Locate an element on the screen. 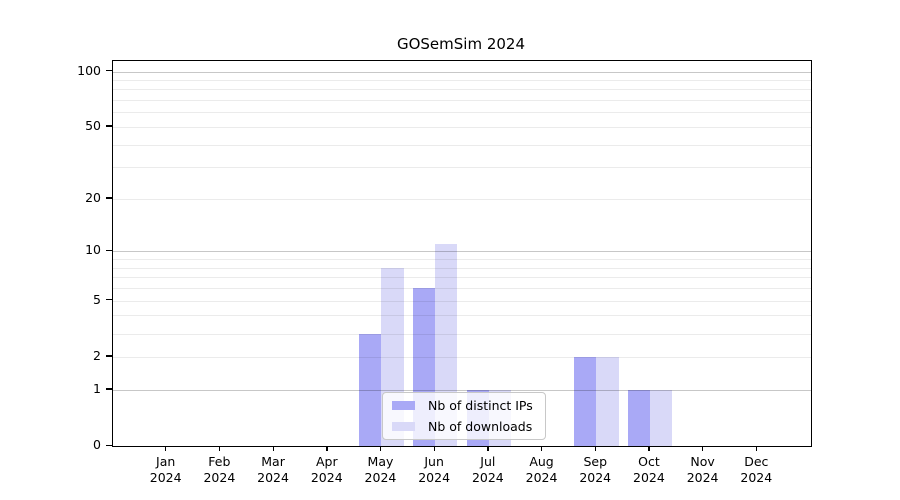 The image size is (900, 500). bar-oct-downloads is located at coordinates (661, 417).